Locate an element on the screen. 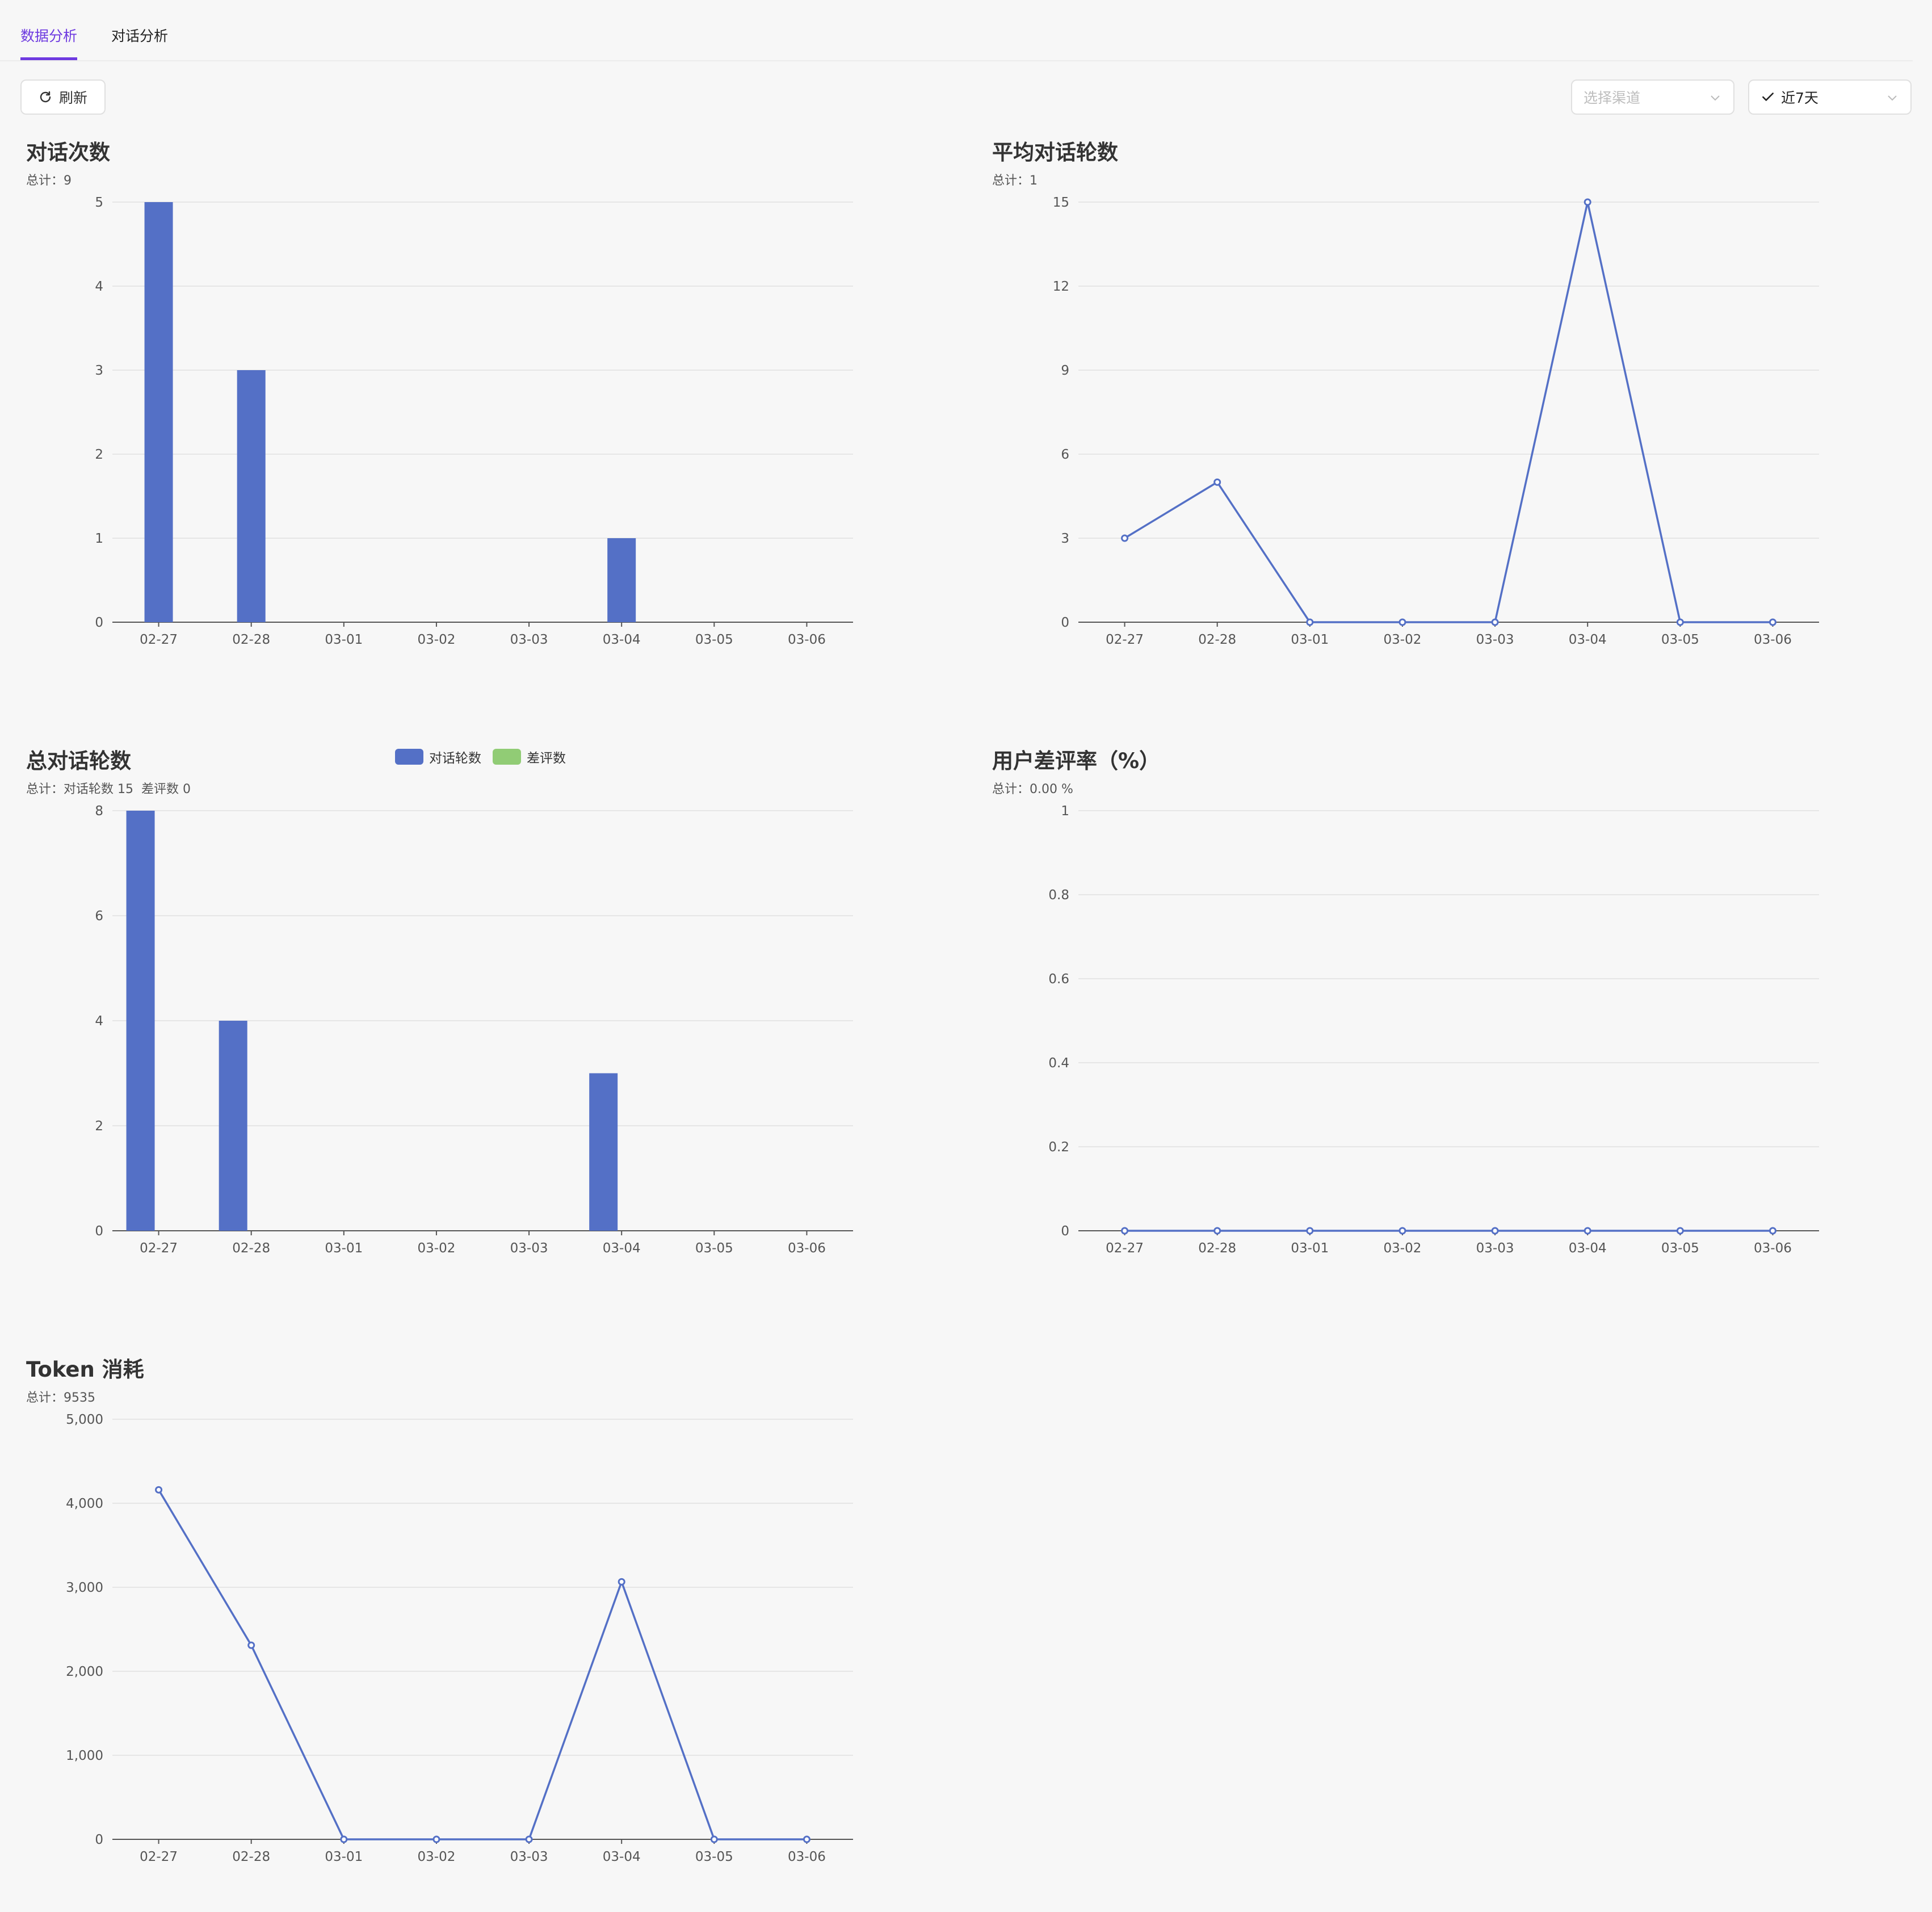 The height and width of the screenshot is (1912, 1932). chart-total-avg-rounds: 总计：1 is located at coordinates (1015, 181).